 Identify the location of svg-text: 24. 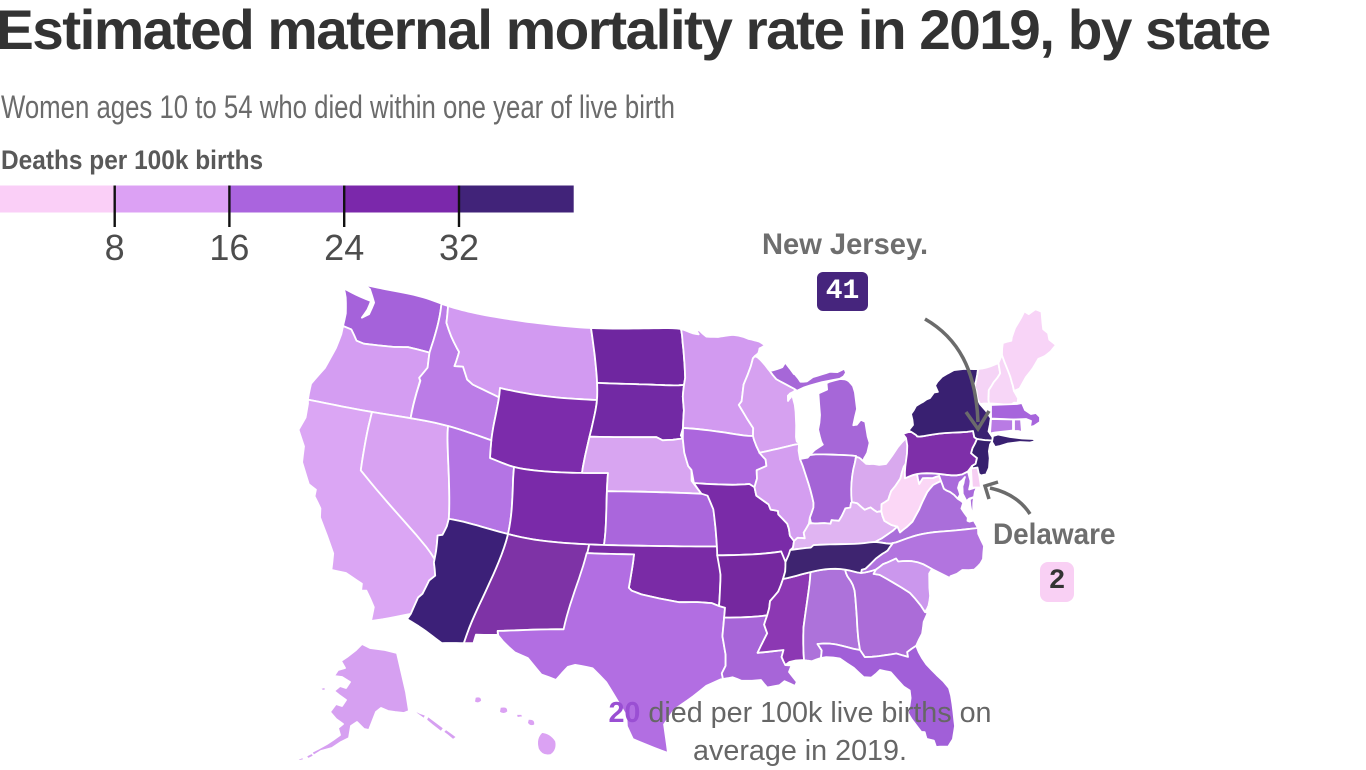
(344, 247).